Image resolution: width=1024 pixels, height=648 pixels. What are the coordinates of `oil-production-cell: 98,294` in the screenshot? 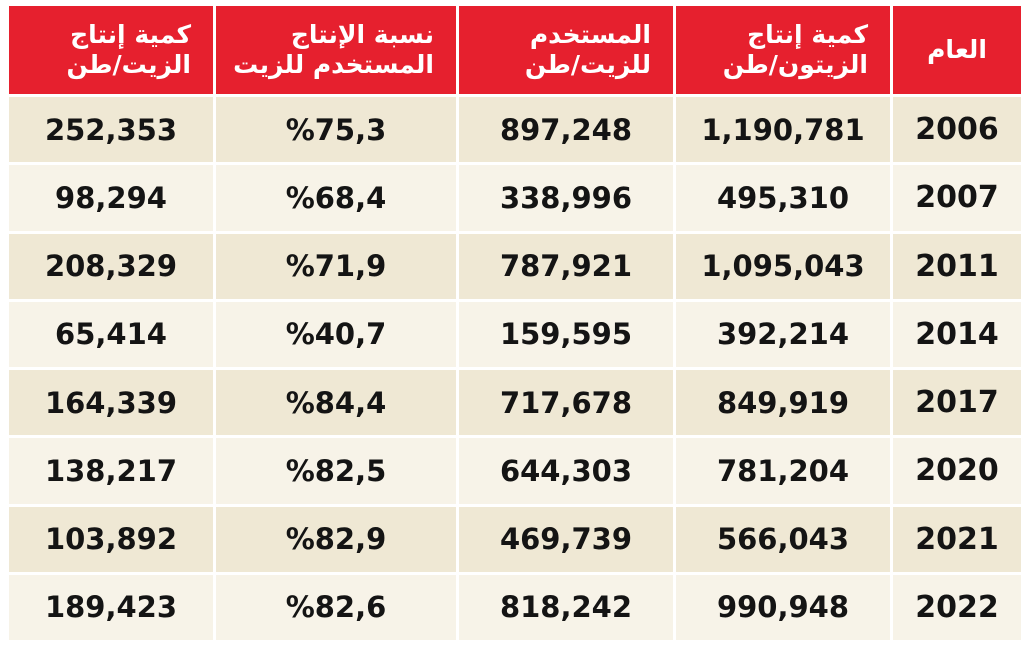 It's located at (111, 198).